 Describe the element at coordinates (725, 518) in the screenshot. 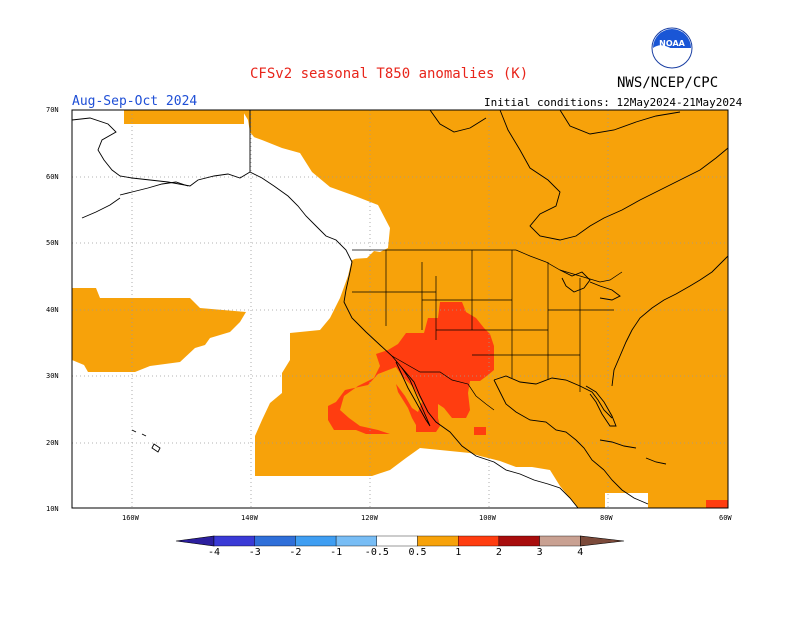

I see `lon-label: 60W` at that location.